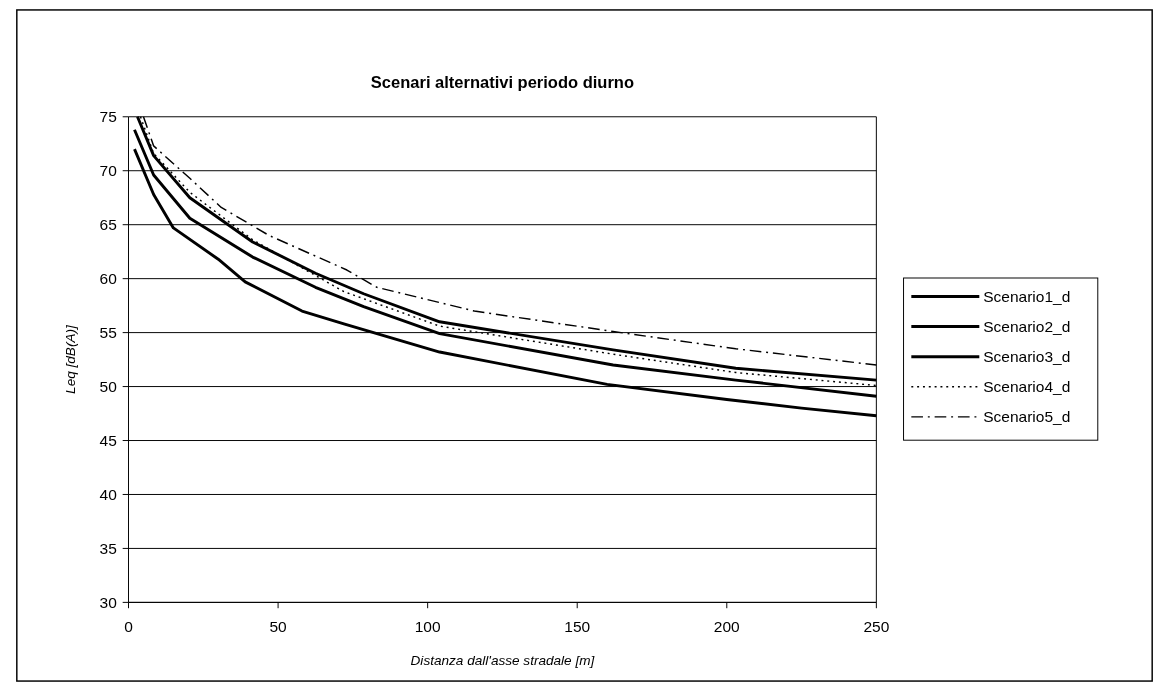 The width and height of the screenshot is (1173, 695). I want to click on chart-title: Scenari alternativi periodo diurno, so click(502, 81).